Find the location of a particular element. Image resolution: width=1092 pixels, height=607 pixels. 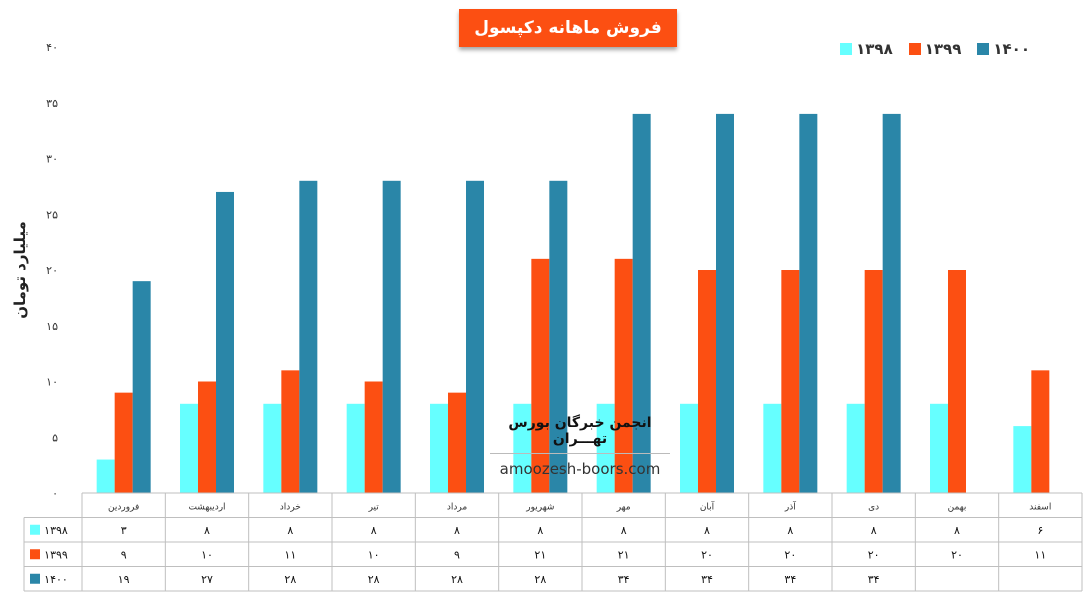

data-label: ۱۹ is located at coordinates (124, 579).